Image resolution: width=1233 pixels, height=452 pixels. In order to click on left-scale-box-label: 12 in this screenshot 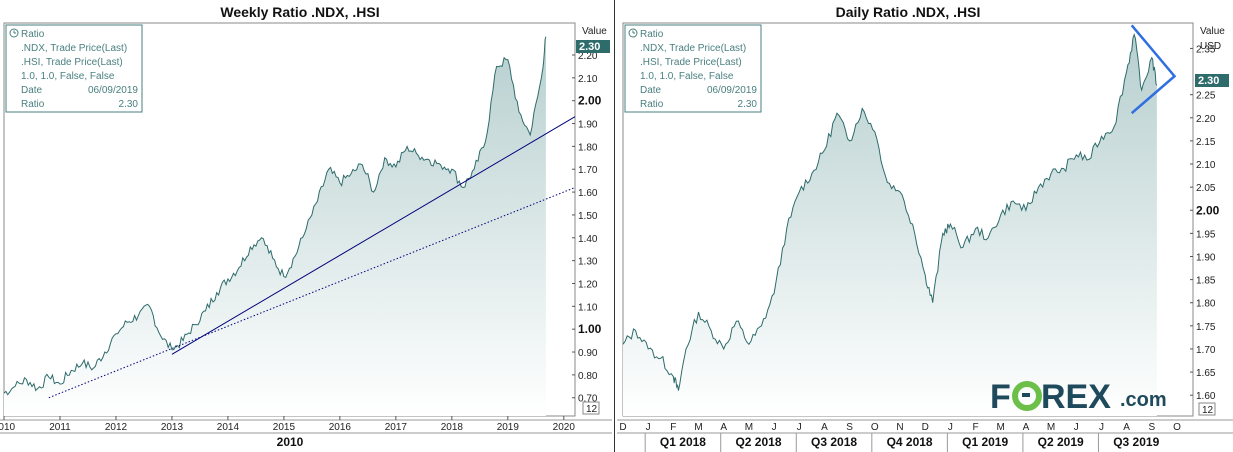, I will do `click(592, 409)`.